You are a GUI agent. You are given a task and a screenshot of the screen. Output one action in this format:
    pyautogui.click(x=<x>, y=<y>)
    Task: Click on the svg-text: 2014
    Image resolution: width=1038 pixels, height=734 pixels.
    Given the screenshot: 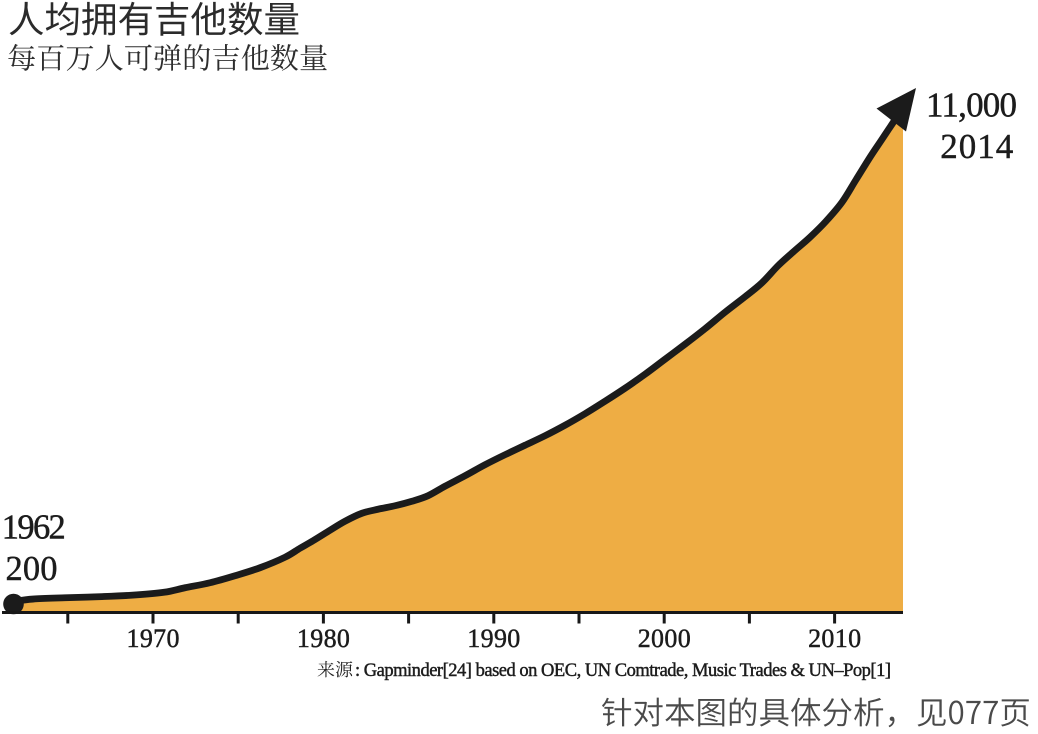 What is the action you would take?
    pyautogui.click(x=976, y=146)
    